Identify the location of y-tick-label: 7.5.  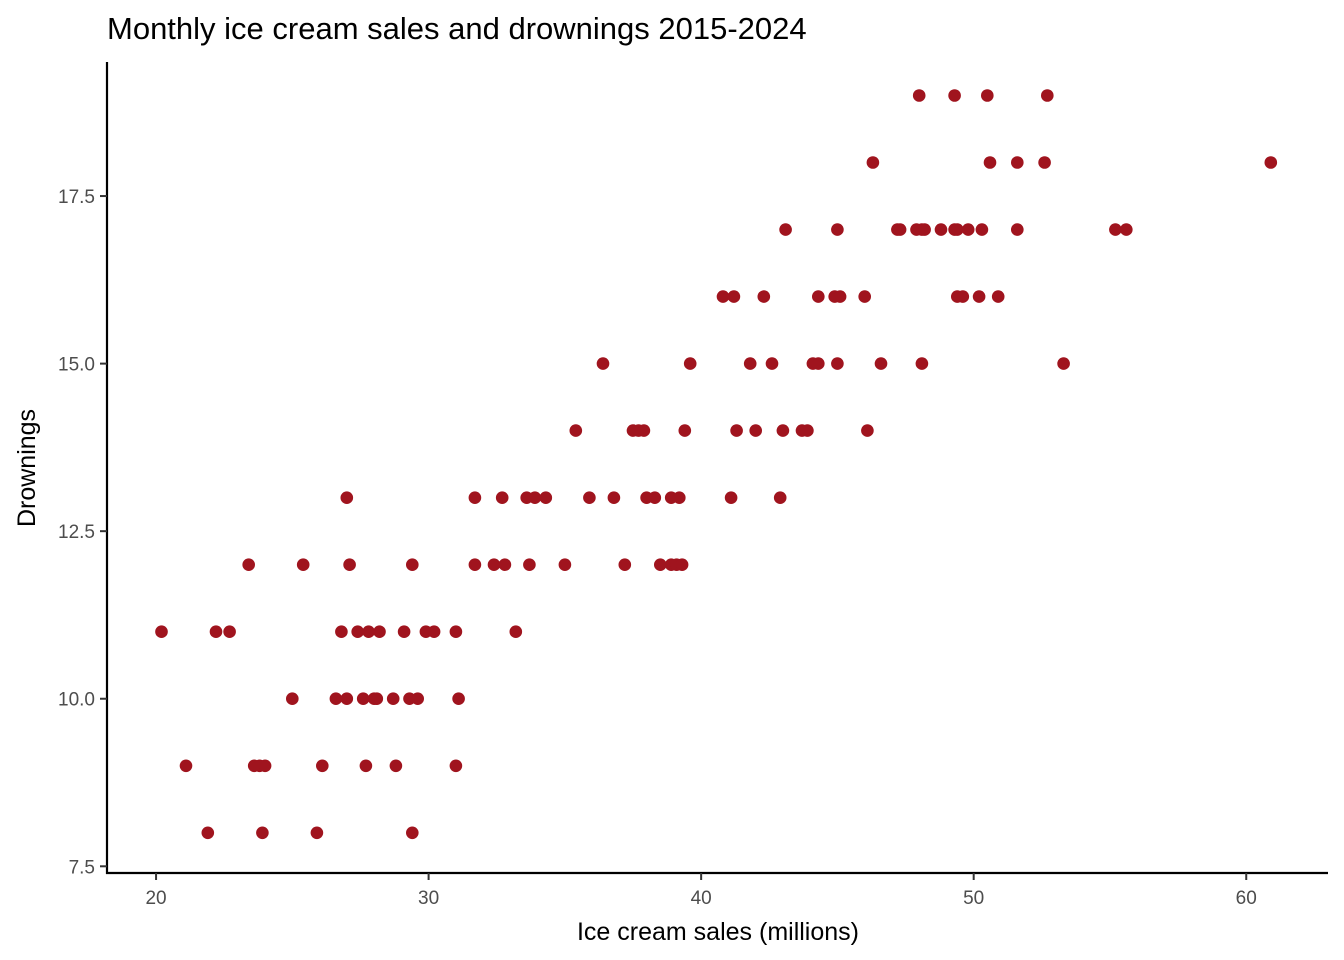
(82, 867).